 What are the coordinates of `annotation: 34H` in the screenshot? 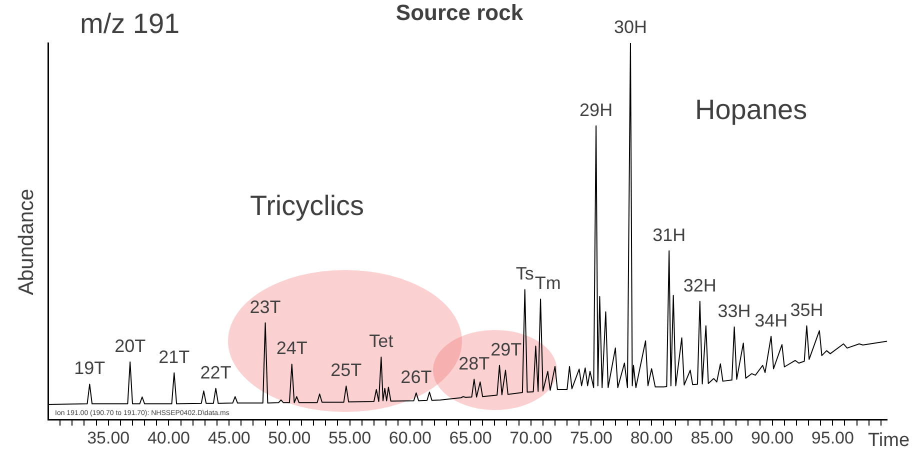 It's located at (771, 320).